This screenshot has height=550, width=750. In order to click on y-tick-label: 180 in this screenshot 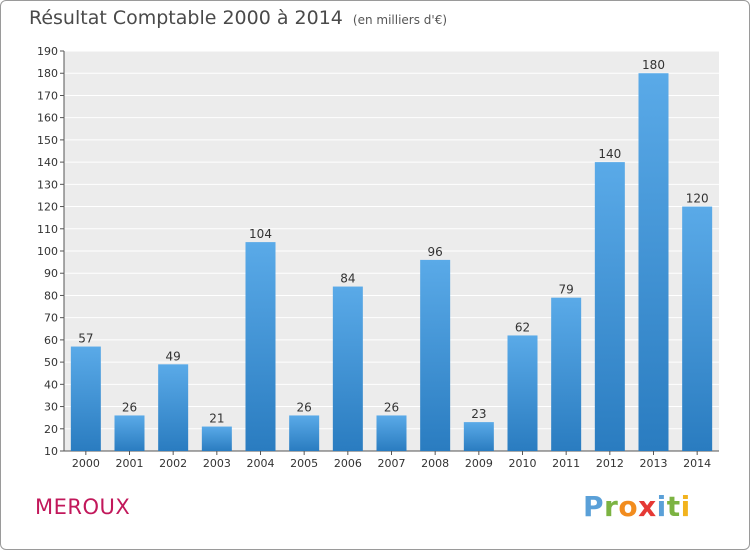, I will do `click(47, 73)`.